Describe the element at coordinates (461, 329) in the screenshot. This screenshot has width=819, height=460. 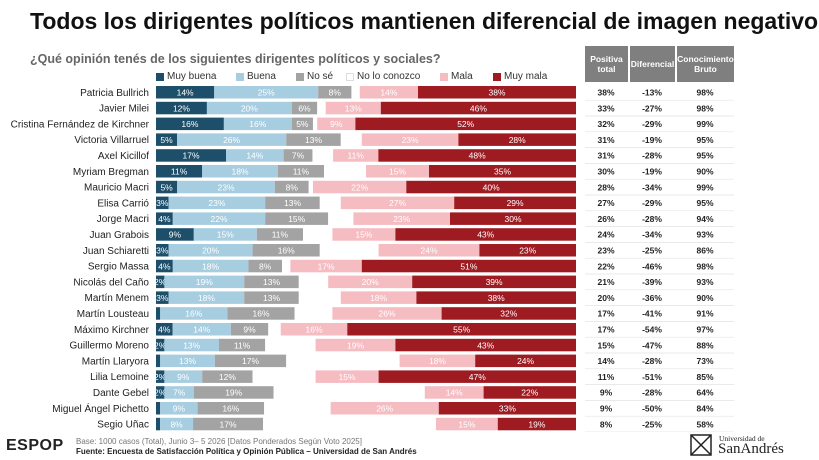
I see `data-label: 55%` at that location.